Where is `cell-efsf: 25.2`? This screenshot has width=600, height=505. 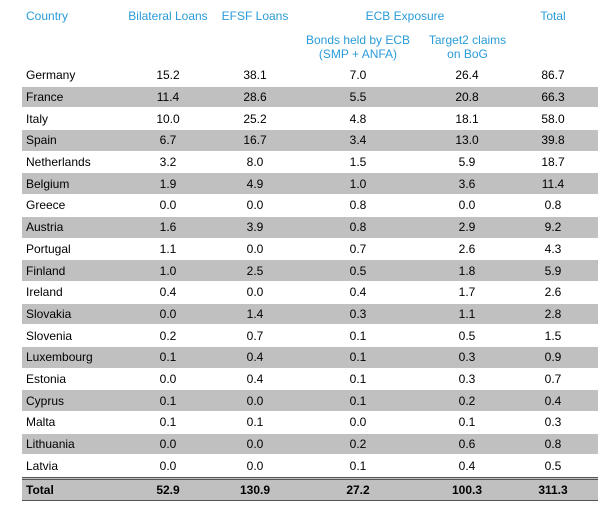 cell-efsf: 25.2 is located at coordinates (255, 118).